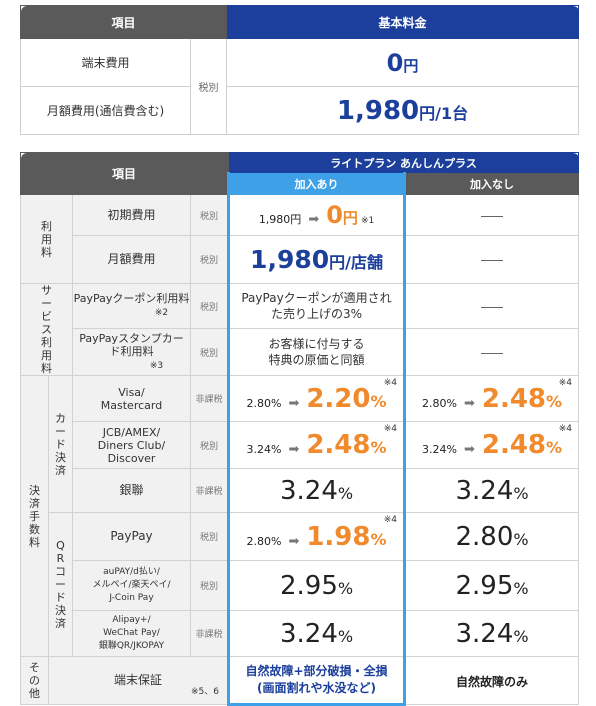 This screenshot has width=596, height=706. I want to click on subcategory-qr: QRコード決済, so click(60, 584).